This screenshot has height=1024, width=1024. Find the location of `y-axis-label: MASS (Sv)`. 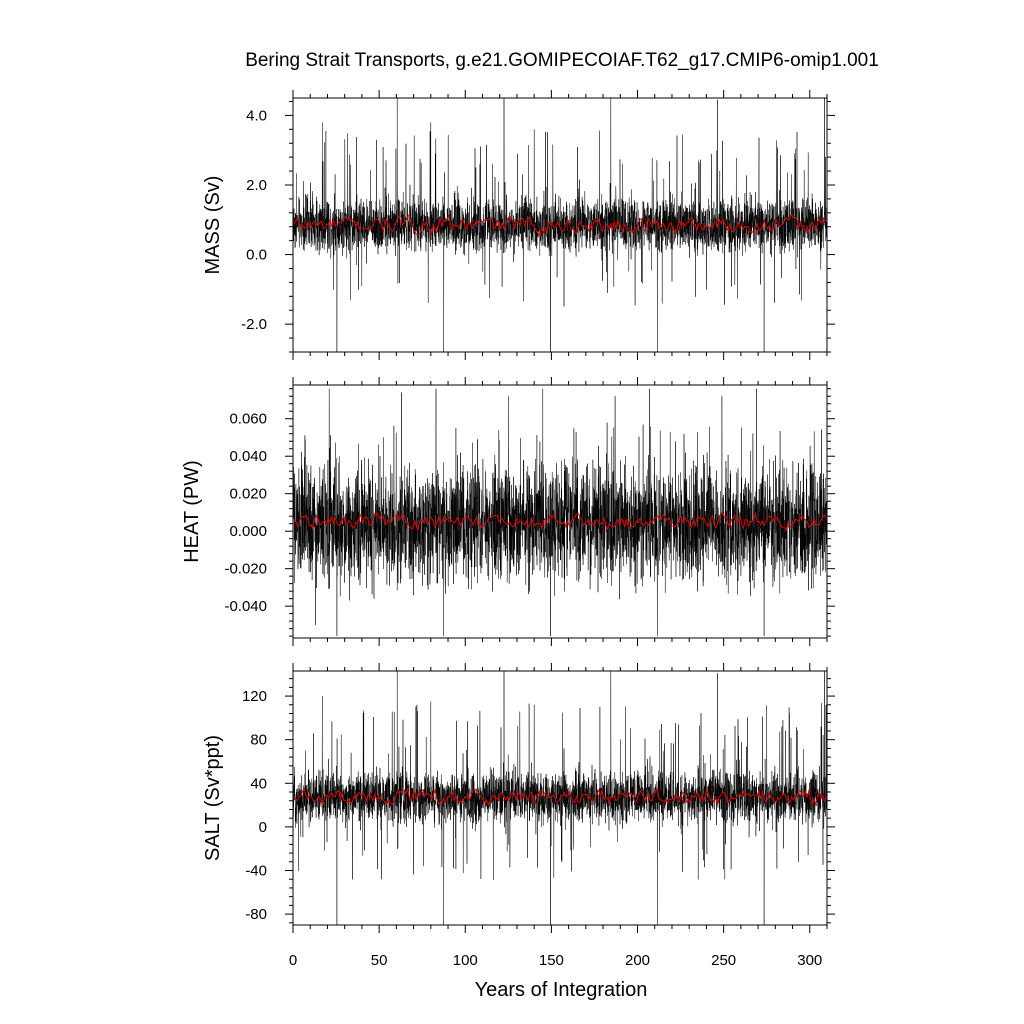

y-axis-label: MASS (Sv) is located at coordinates (213, 225).